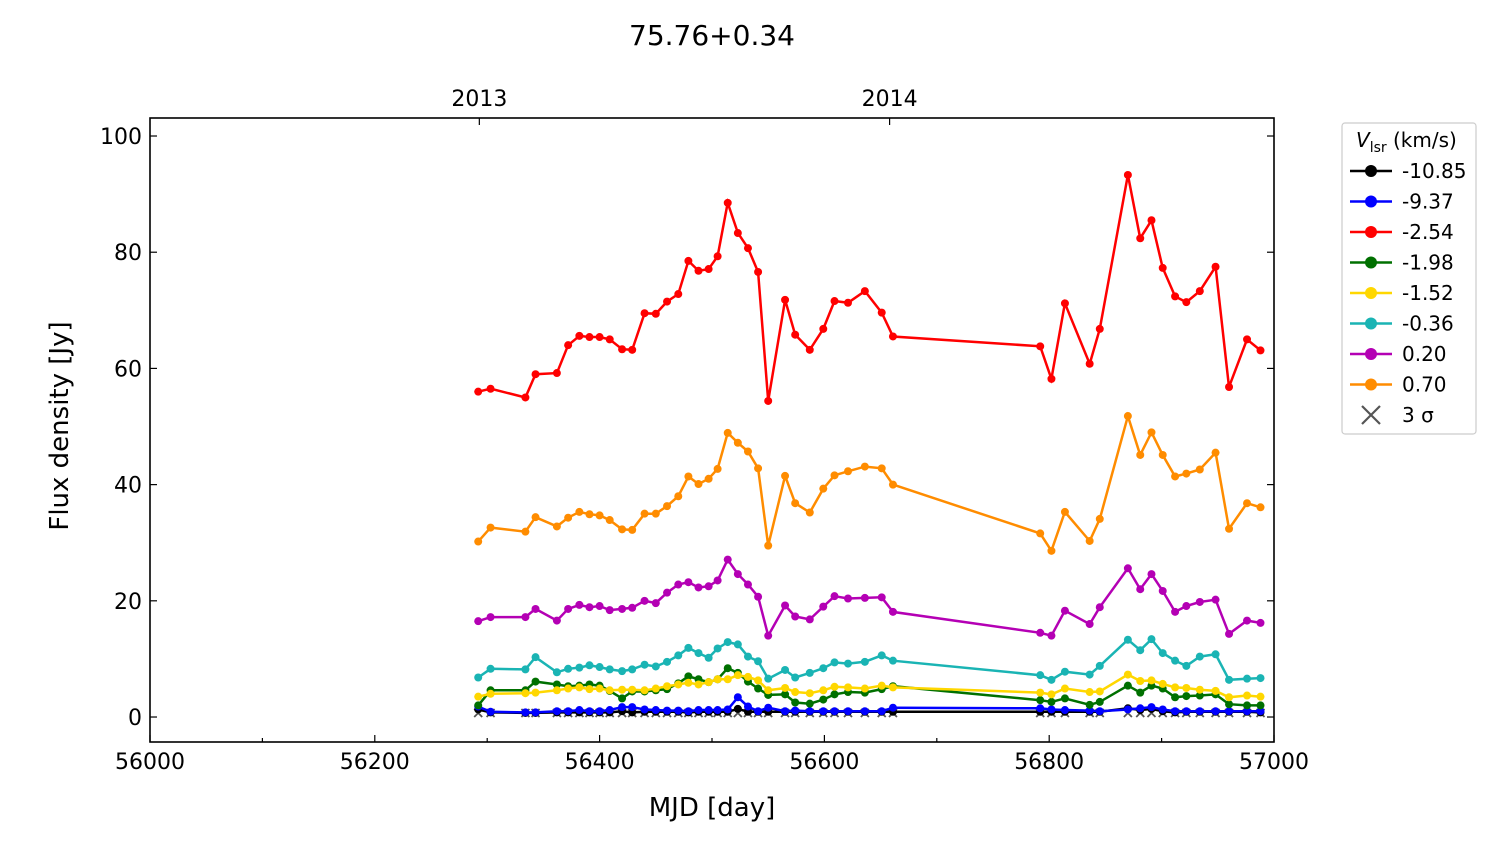 The image size is (1500, 848). I want to click on legend-label: -2.54, so click(1428, 232).